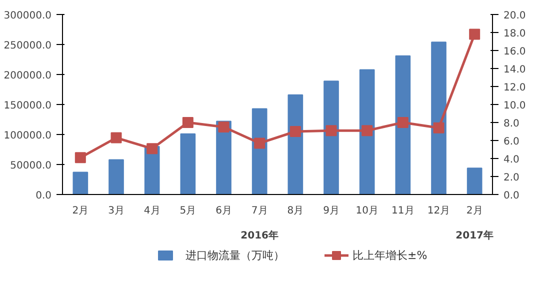 The height and width of the screenshot is (298, 554). I want to click on y2-tick-label: 6.0, so click(512, 142).